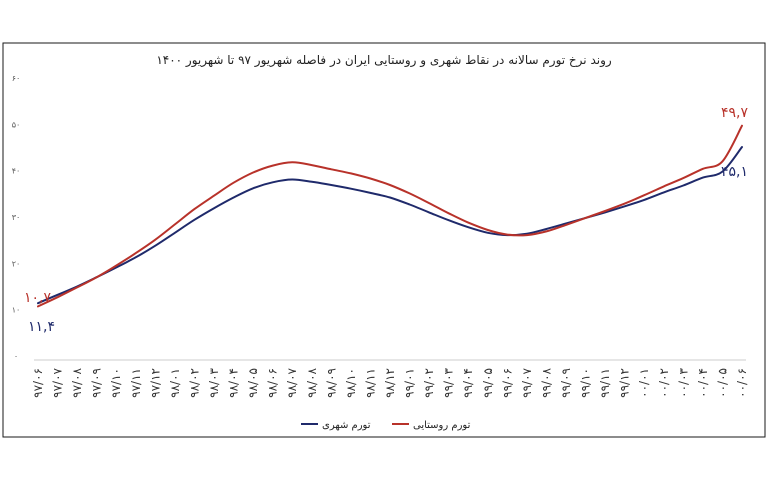 The width and height of the screenshot is (768, 480). Describe the element at coordinates (136, 383) in the screenshot. I see `x-tick-label: ۹۷/۱۱` at that location.